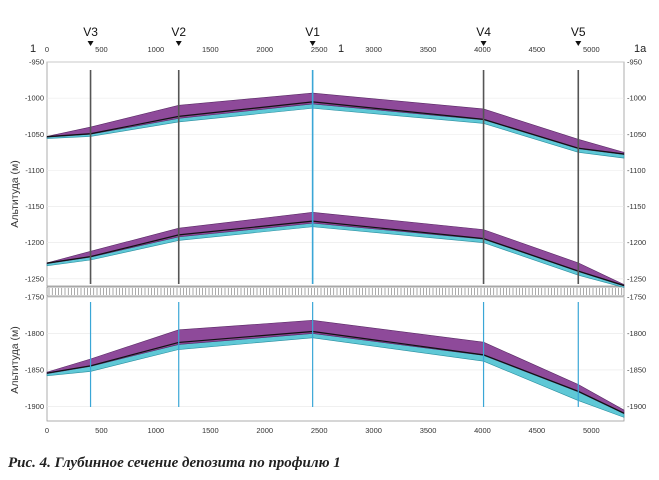  Describe the element at coordinates (34, 406) in the screenshot. I see `y-tick-label-left: -1900` at that location.